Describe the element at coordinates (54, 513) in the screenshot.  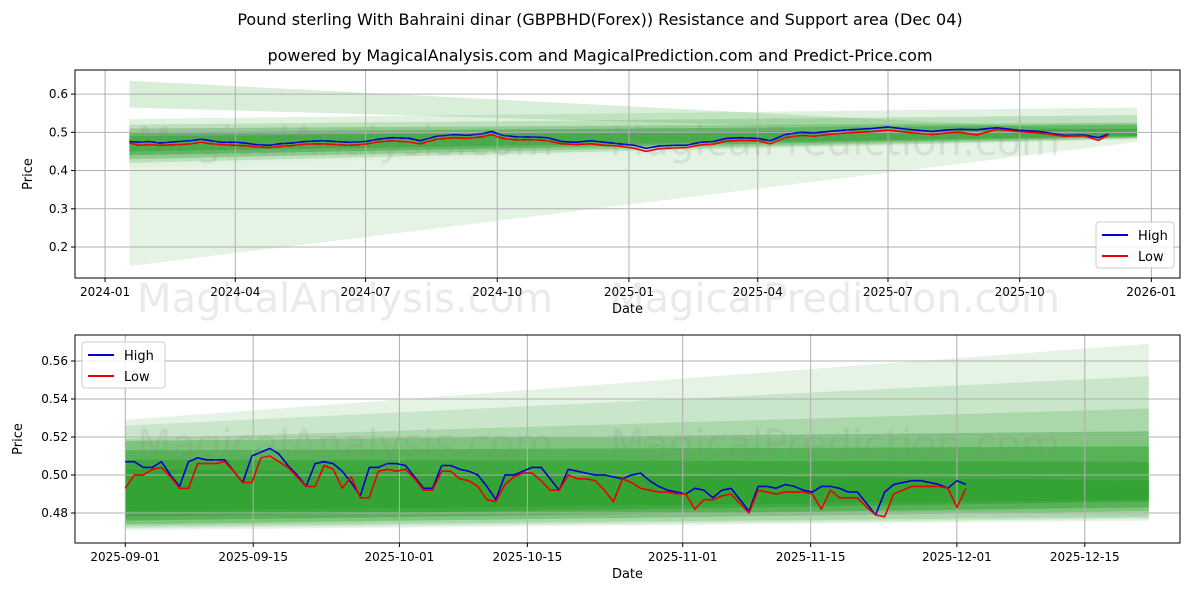
I see `y-tick-label: 0.48` at that location.